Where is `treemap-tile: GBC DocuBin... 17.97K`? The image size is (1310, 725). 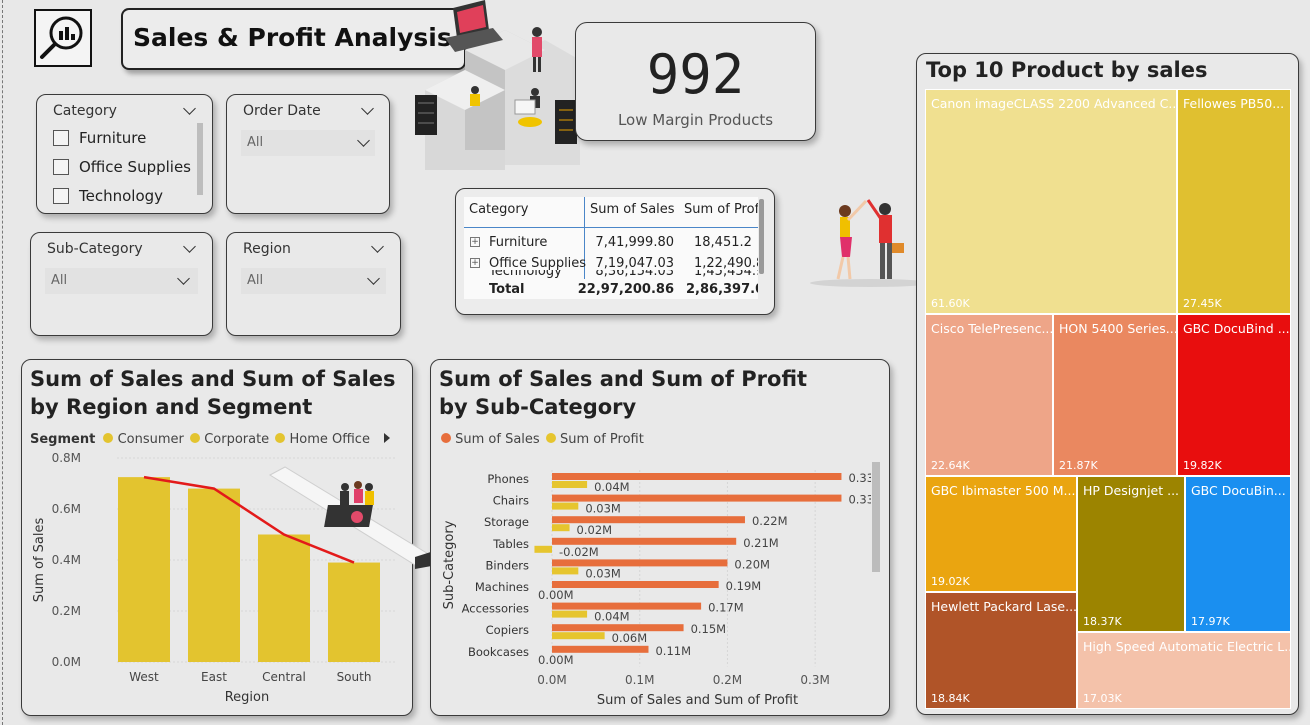
treemap-tile: GBC DocuBin... 17.97K is located at coordinates (1238, 554).